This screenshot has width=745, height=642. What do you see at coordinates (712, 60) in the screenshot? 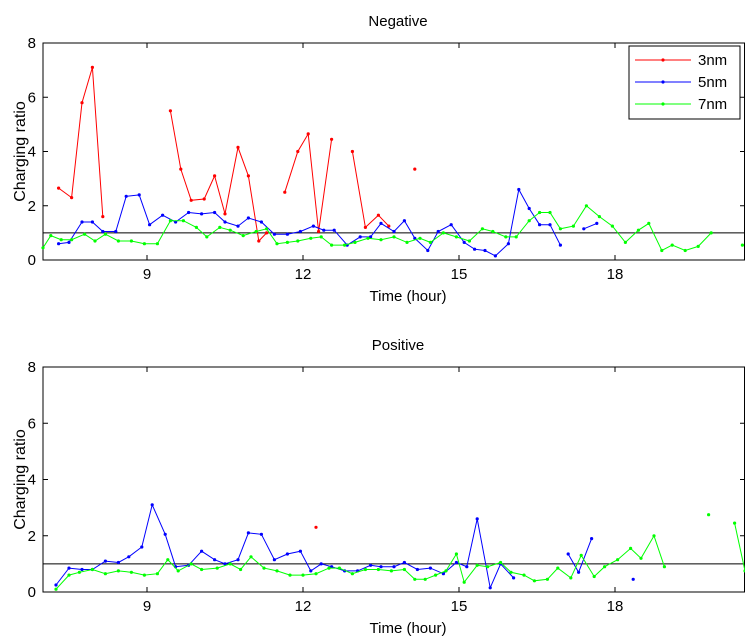
I see `legend-label-3nm: 3nm` at bounding box center [712, 60].